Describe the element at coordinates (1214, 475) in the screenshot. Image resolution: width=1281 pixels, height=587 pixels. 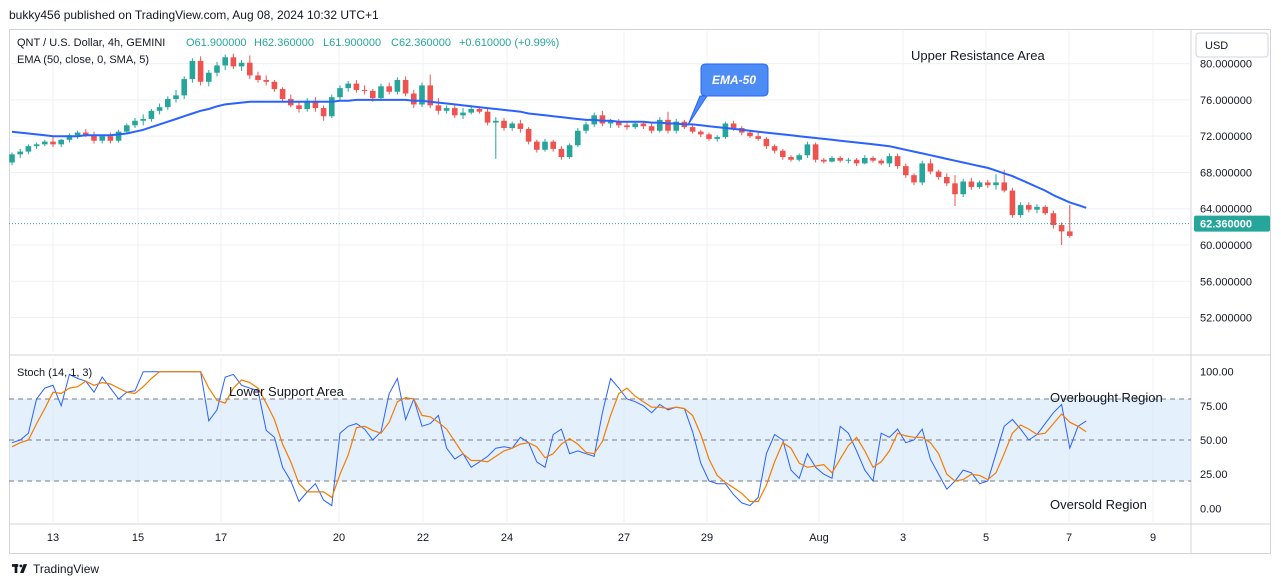
I see `stoch-tick-label: 25.00` at that location.